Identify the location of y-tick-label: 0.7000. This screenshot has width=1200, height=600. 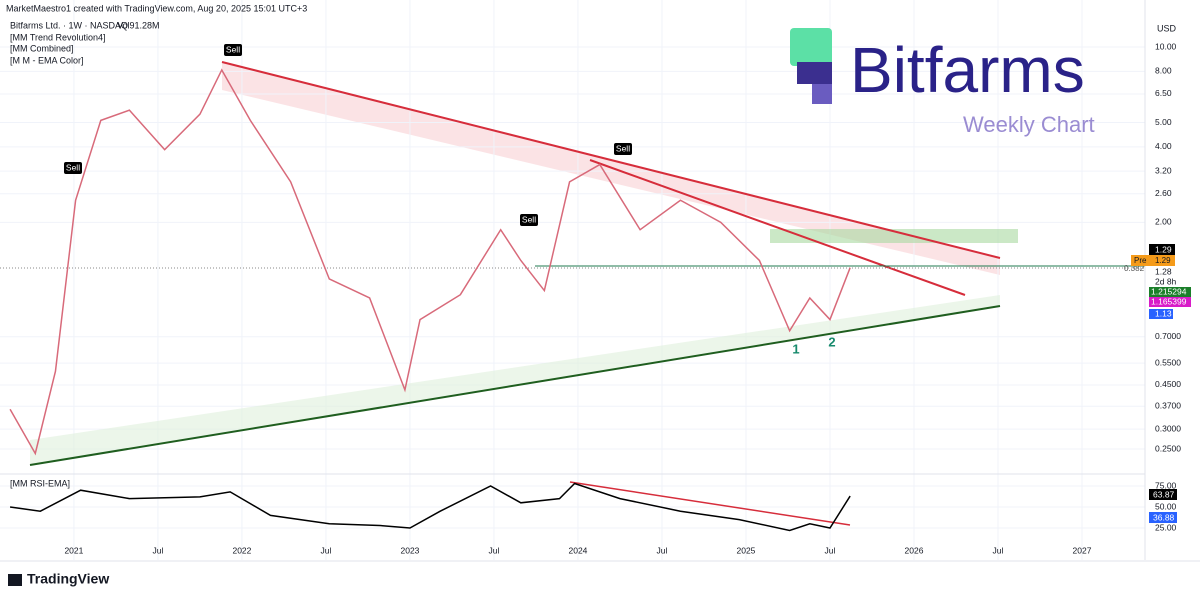
(1168, 336).